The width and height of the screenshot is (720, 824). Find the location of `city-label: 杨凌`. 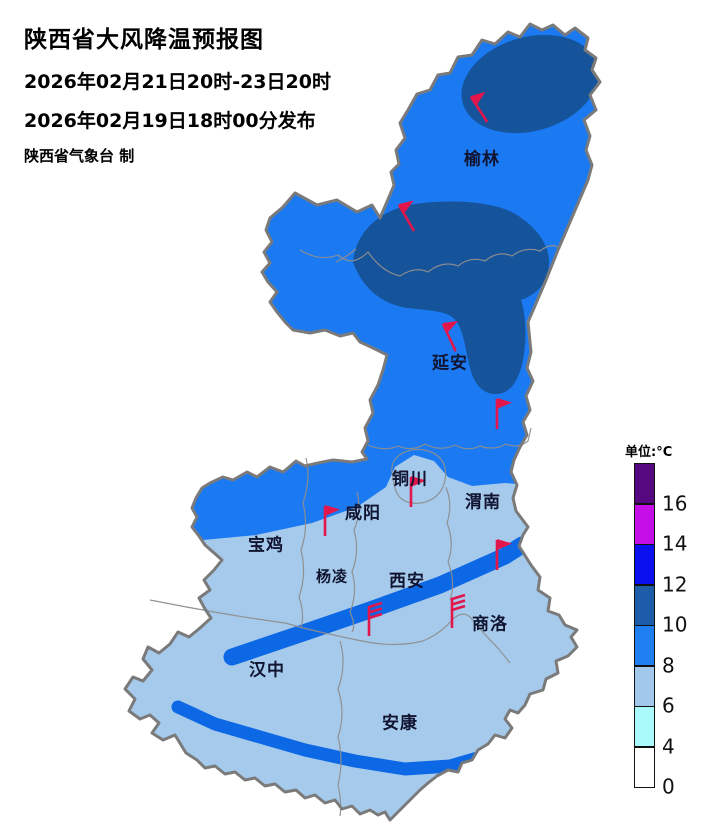

city-label: 杨凌 is located at coordinates (332, 576).